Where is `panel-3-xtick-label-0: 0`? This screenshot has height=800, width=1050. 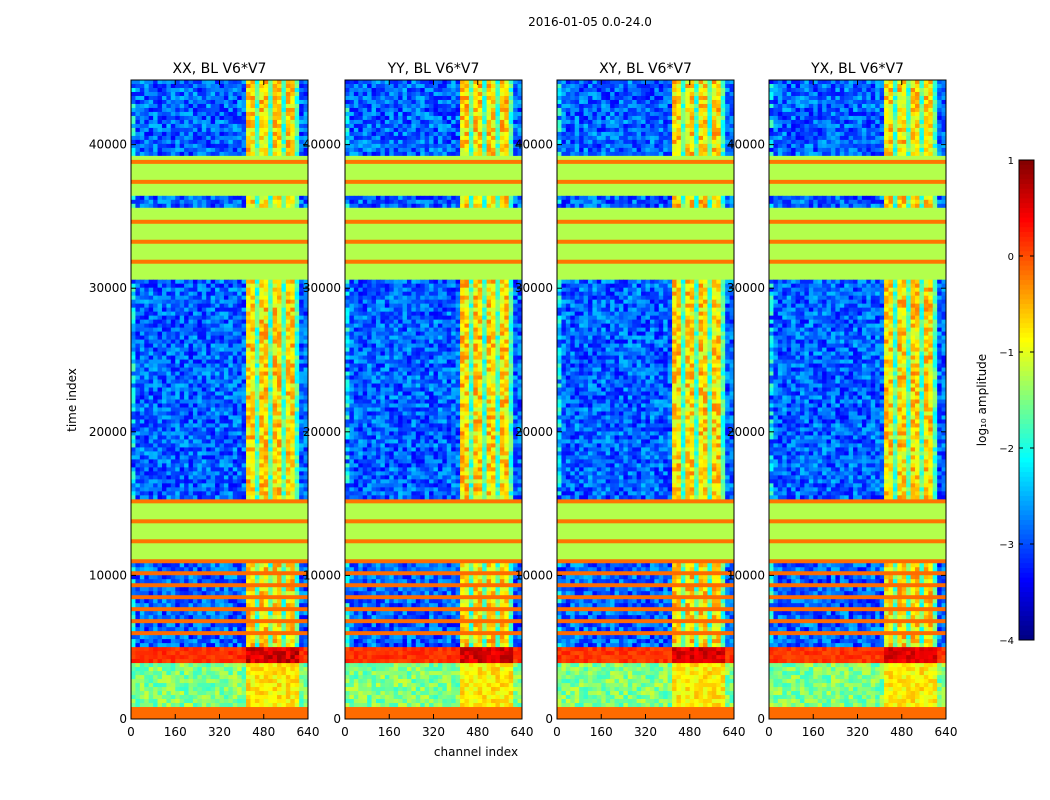
panel-3-xtick-label-0: 0 is located at coordinates (769, 732).